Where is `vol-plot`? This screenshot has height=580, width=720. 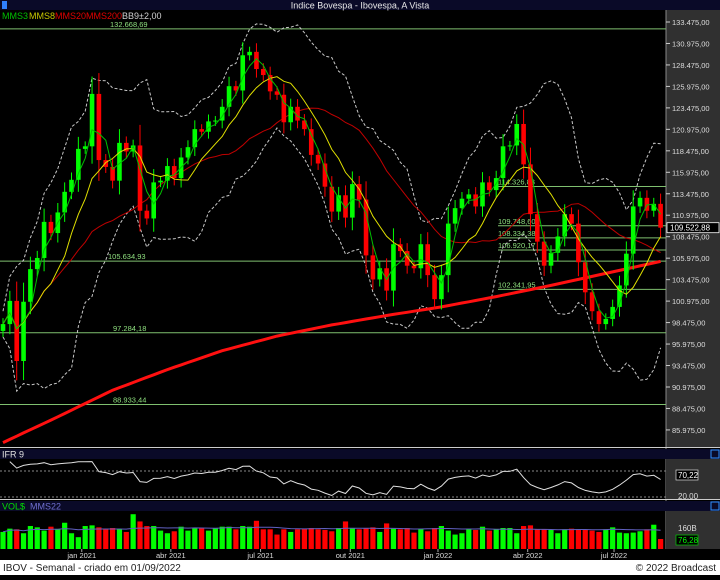 vol-plot is located at coordinates (332, 531).